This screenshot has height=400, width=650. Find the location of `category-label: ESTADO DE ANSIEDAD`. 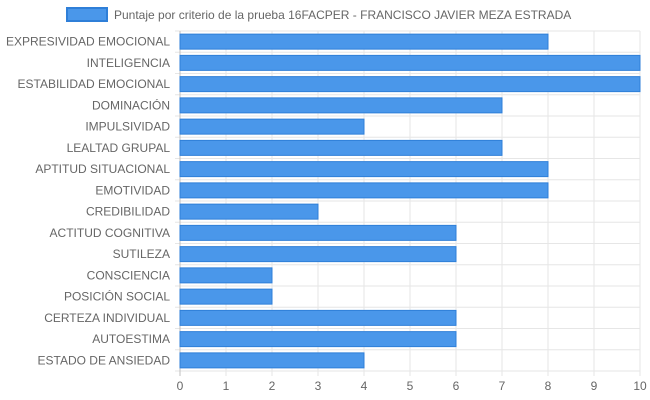

category-label: ESTADO DE ANSIEDAD is located at coordinates (104, 360).